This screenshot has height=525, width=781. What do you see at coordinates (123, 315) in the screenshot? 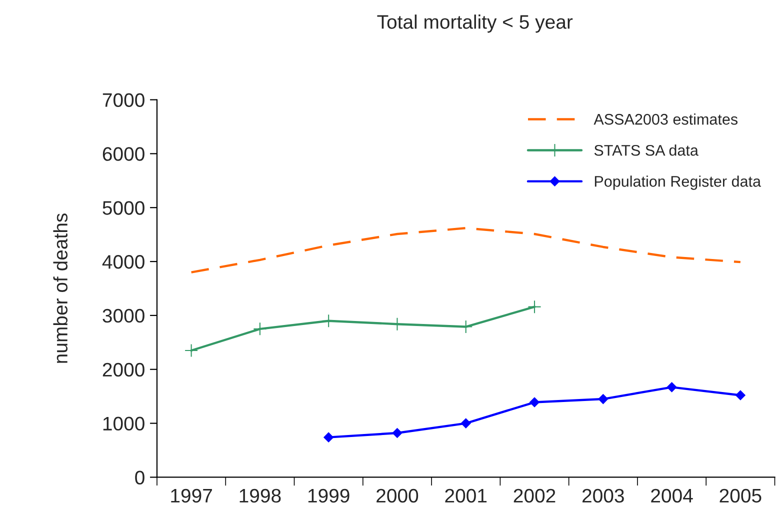
I see `y-tick-label: 3000` at bounding box center [123, 315].